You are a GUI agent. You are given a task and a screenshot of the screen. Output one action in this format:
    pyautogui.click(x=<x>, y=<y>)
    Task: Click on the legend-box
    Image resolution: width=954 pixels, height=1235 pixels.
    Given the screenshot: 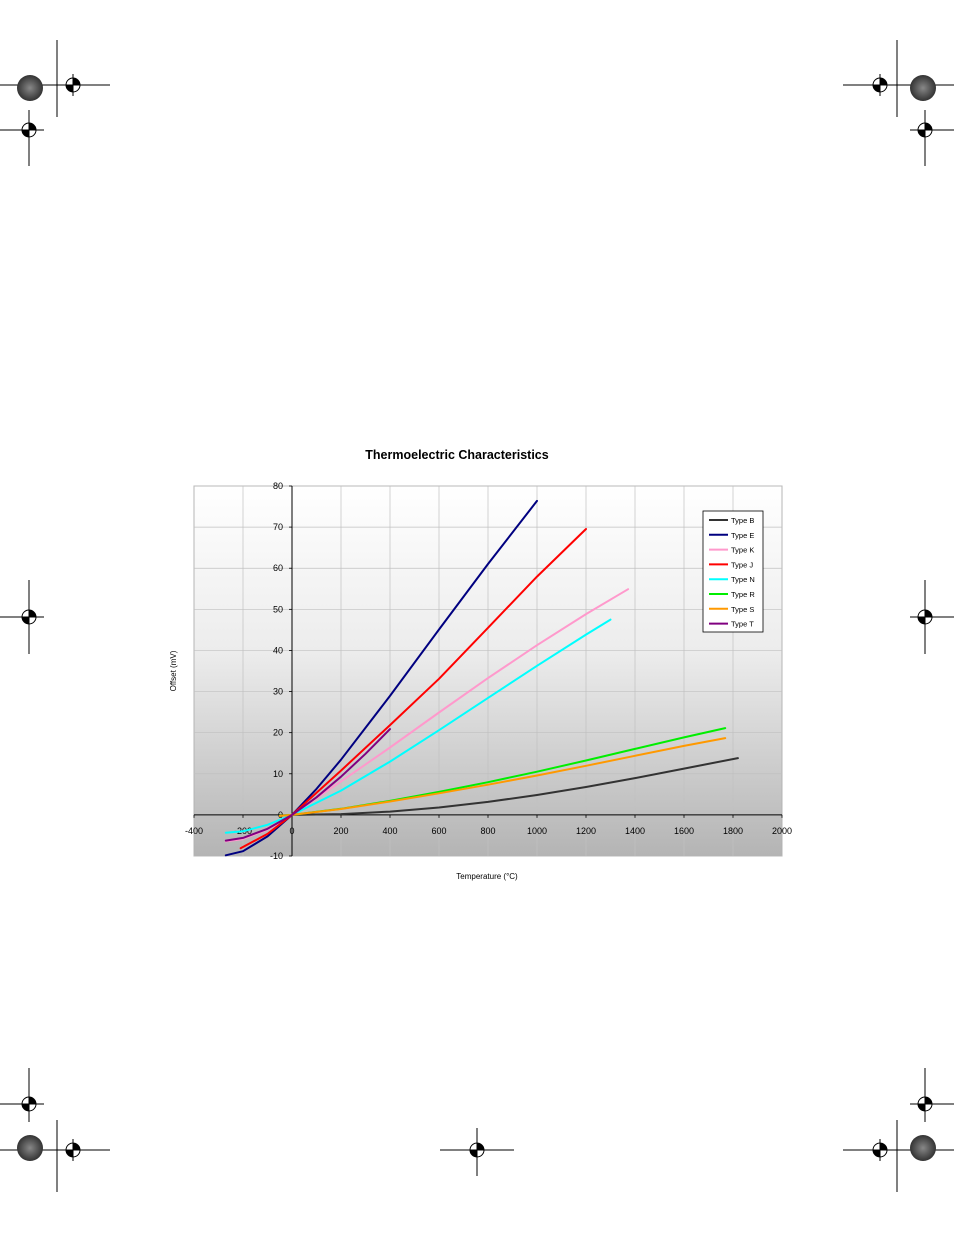 What is the action you would take?
    pyautogui.click(x=733, y=571)
    